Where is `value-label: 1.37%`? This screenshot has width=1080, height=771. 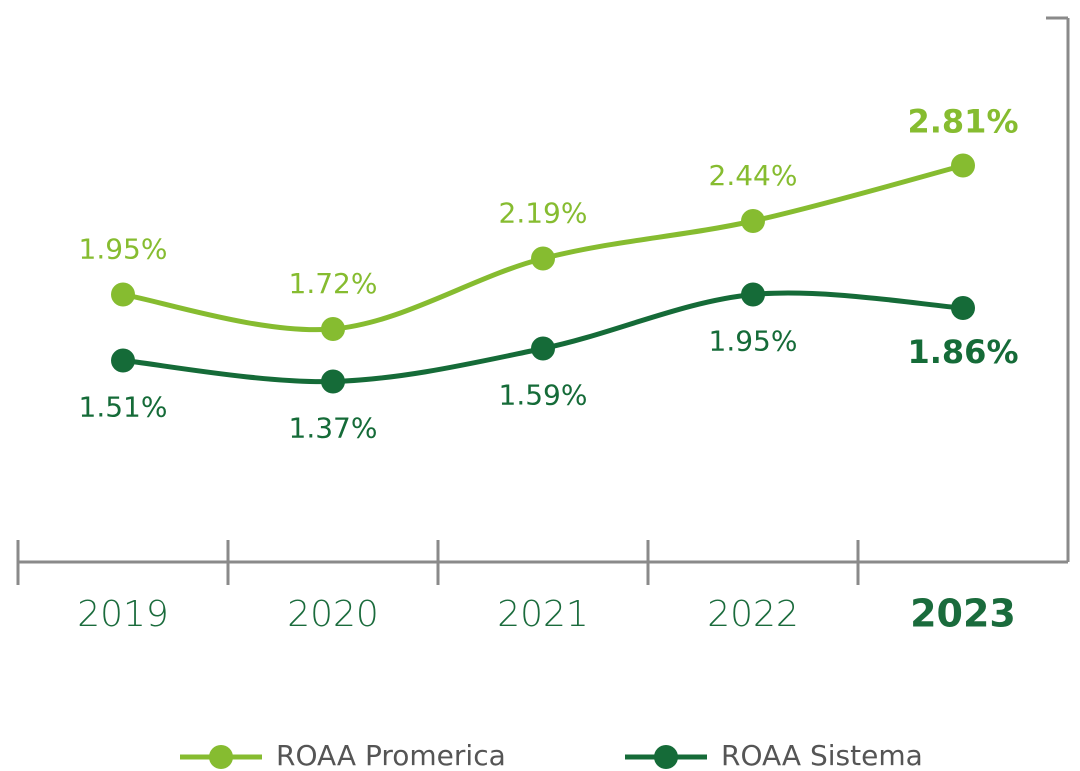
value-label: 1.37% is located at coordinates (333, 428).